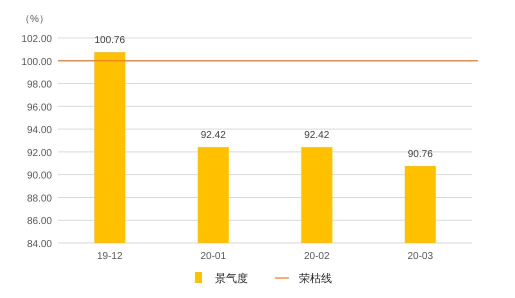 This screenshot has height=298, width=515. I want to click on y-tick-label: 92.00, so click(39, 153).